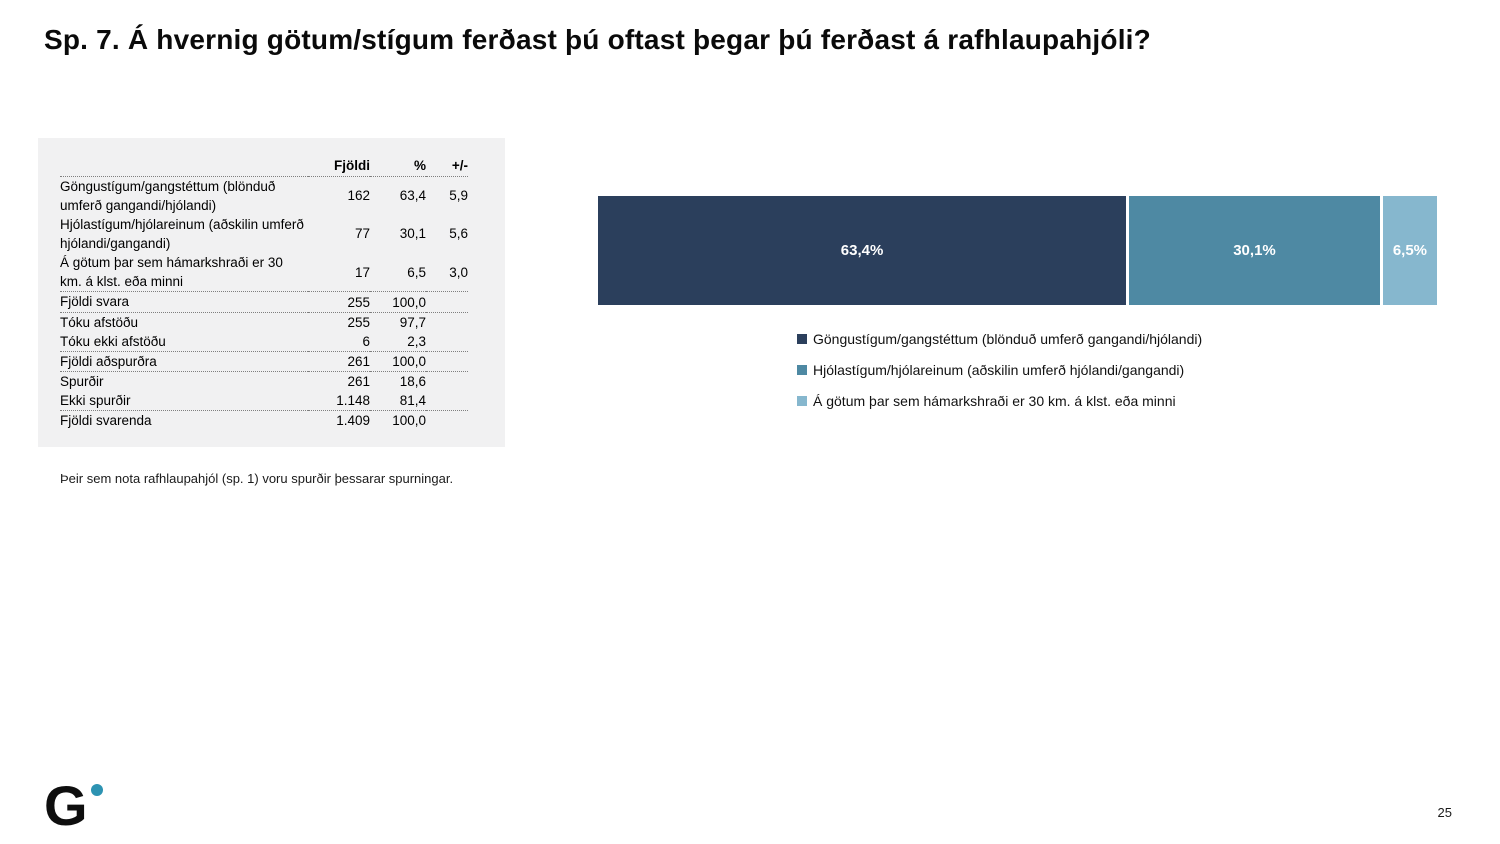 The image size is (1500, 844). What do you see at coordinates (184, 341) in the screenshot?
I see `row-label: Tóku ekki afstöðu` at bounding box center [184, 341].